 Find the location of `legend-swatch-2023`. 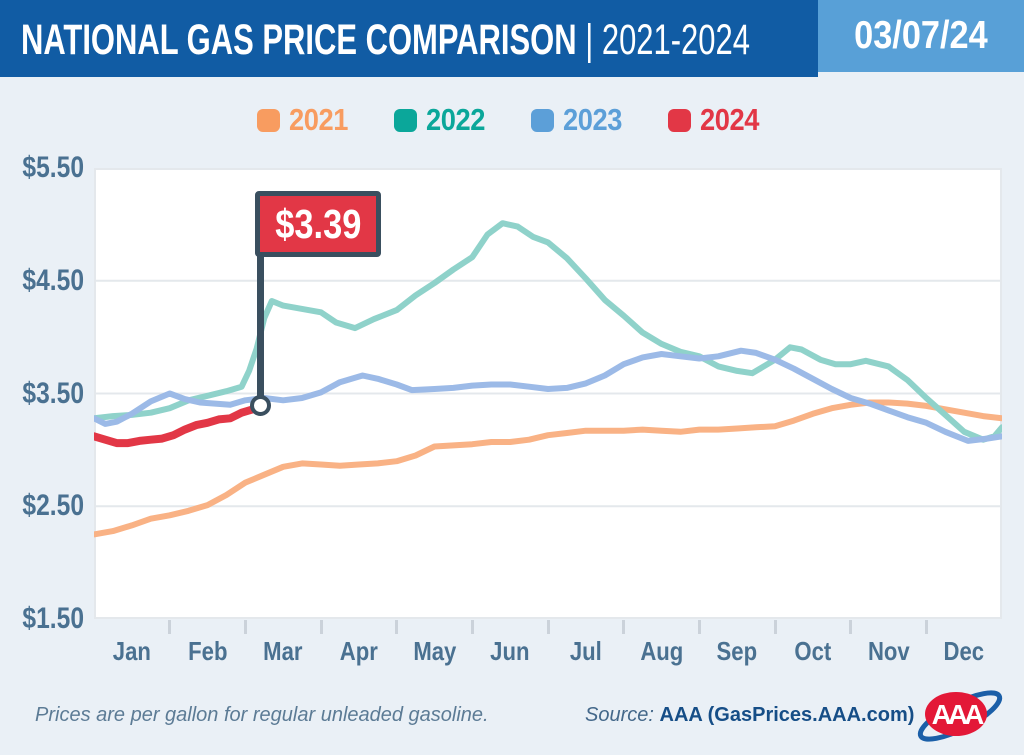

legend-swatch-2023 is located at coordinates (542, 120).